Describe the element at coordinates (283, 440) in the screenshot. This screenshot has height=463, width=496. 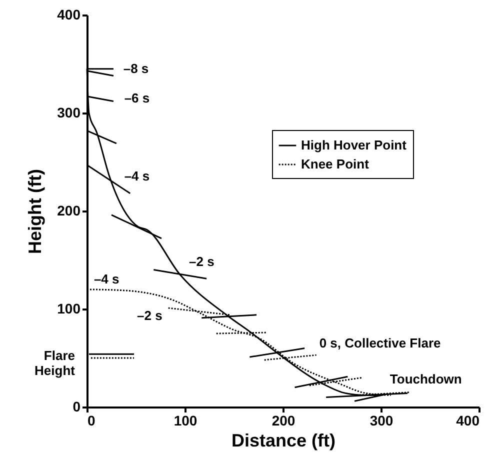
I see `x-axis-title: Distance (ft)` at that location.